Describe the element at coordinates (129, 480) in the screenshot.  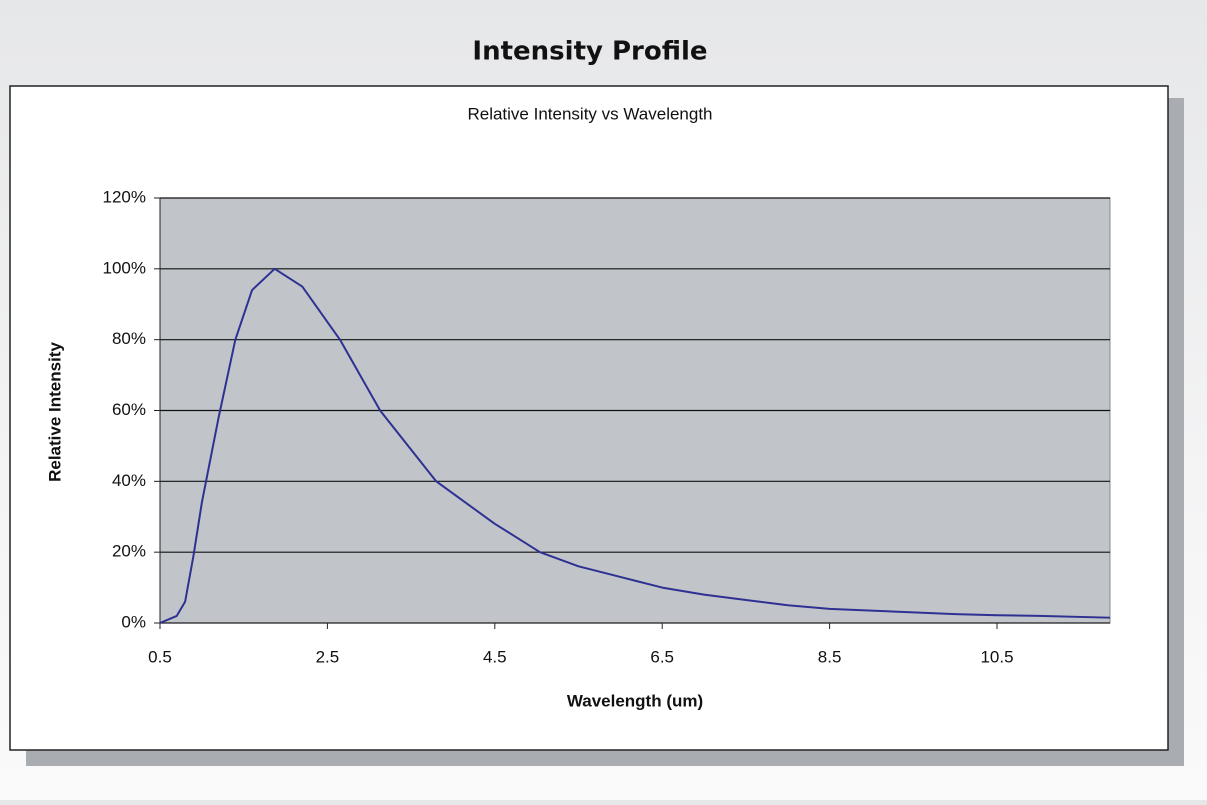
I see `y-tick-label: 40%` at that location.